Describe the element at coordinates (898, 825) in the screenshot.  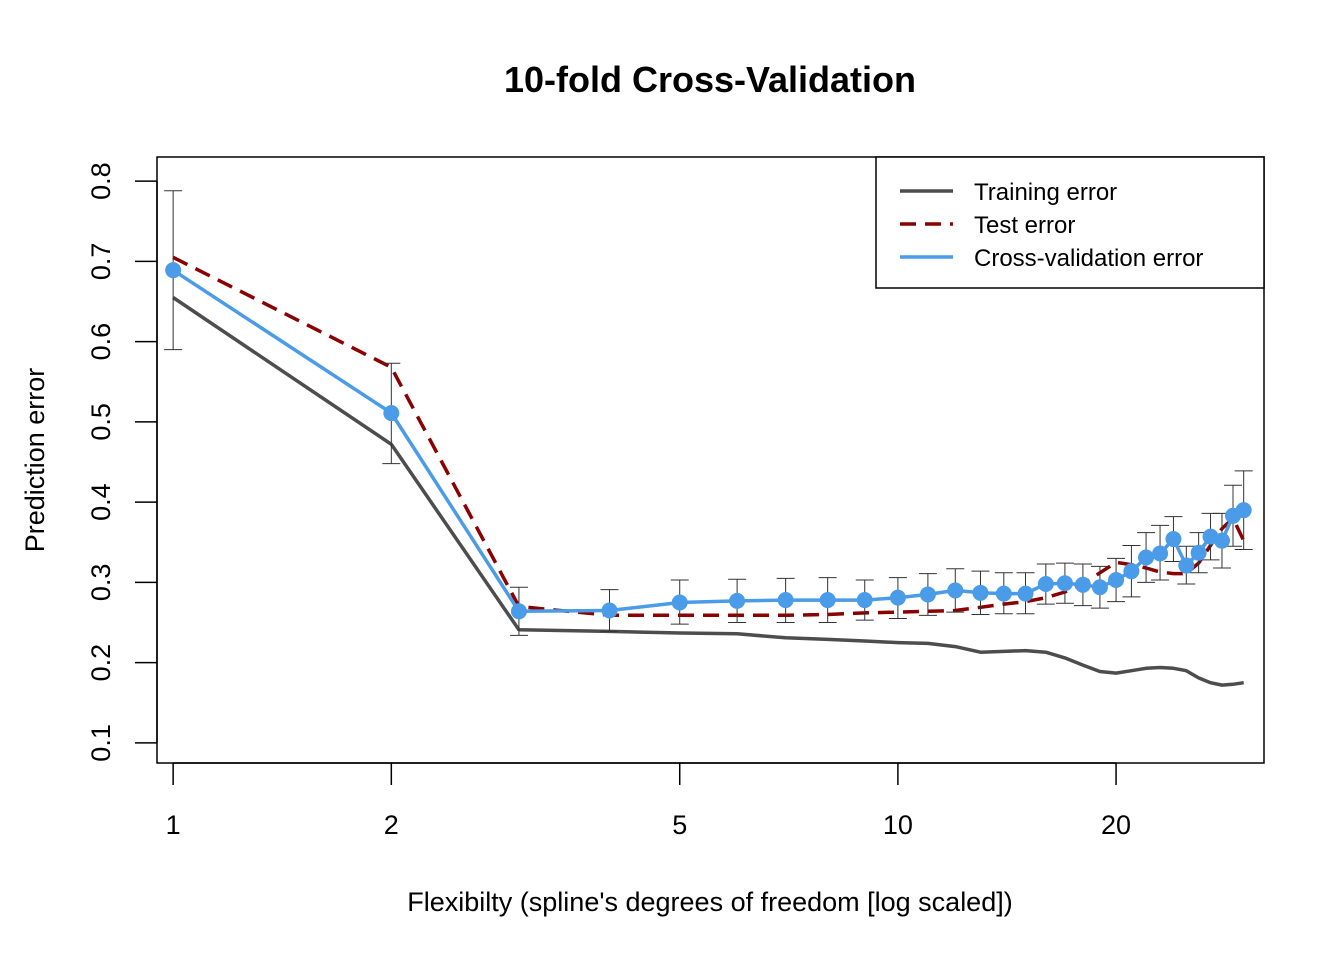
I see `x-tick-label: 10` at that location.